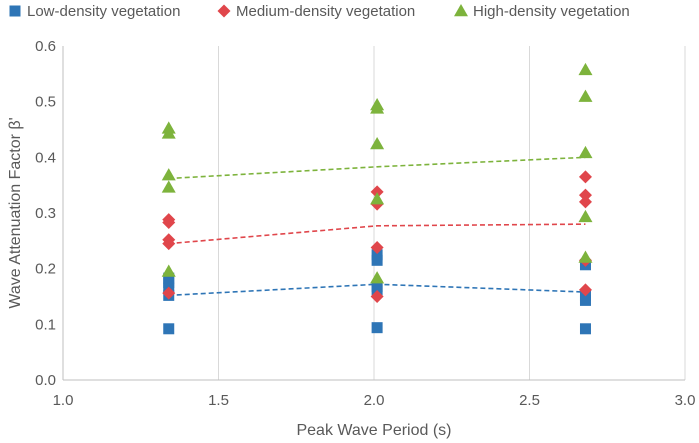 The width and height of the screenshot is (699, 443). I want to click on legend-item-medium-density: Medium-density vegetation, so click(316, 11).